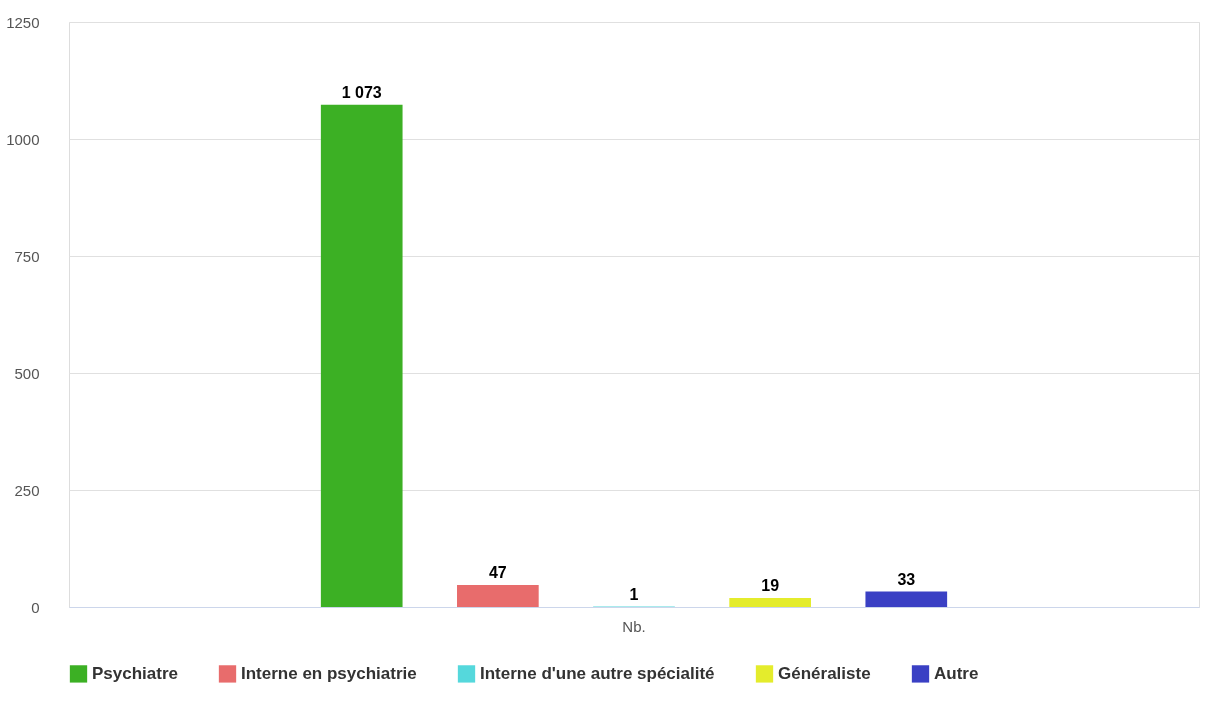 The height and width of the screenshot is (704, 1230). I want to click on data-label: 1, so click(634, 594).